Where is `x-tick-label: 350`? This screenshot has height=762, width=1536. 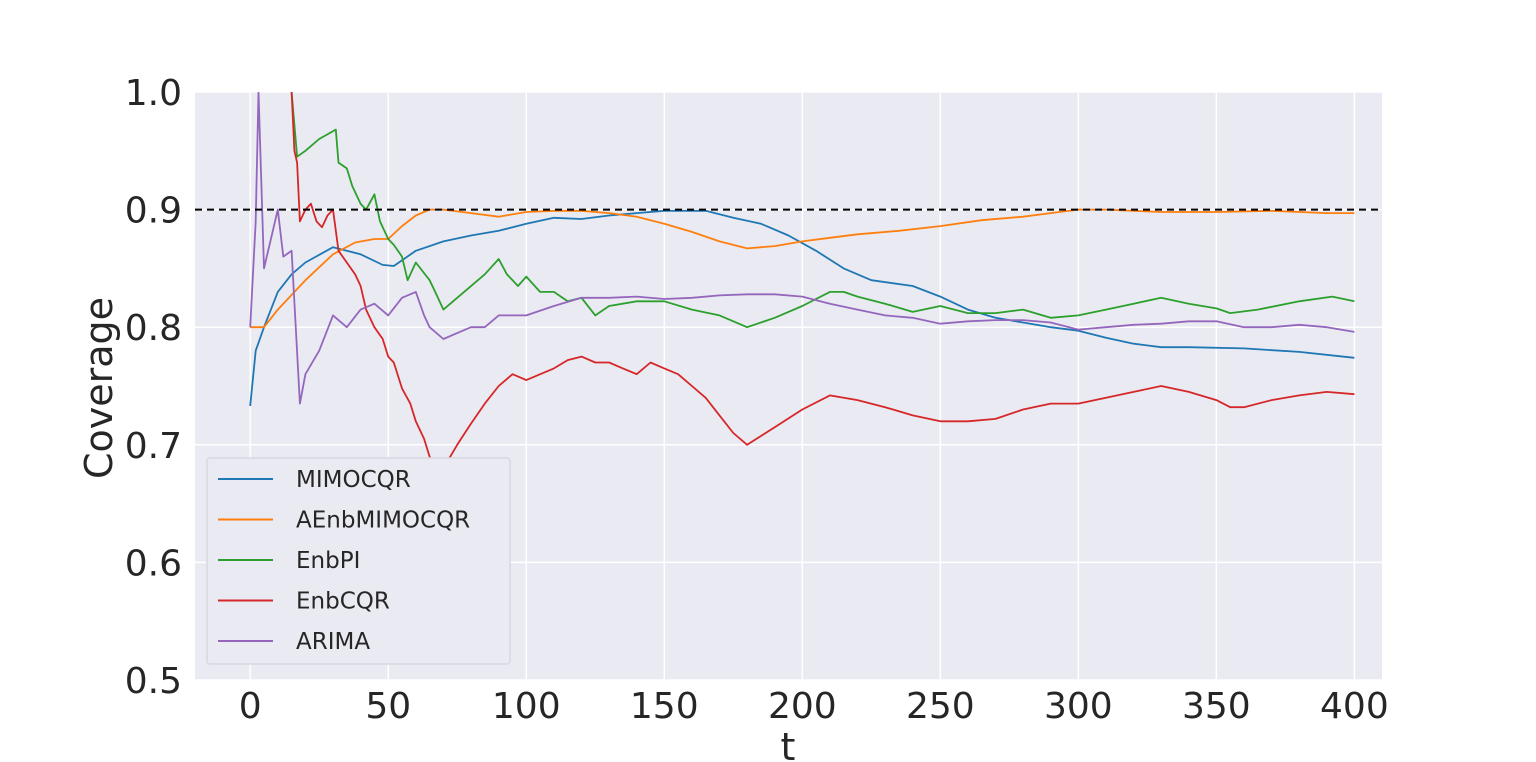 x-tick-label: 350 is located at coordinates (1216, 706).